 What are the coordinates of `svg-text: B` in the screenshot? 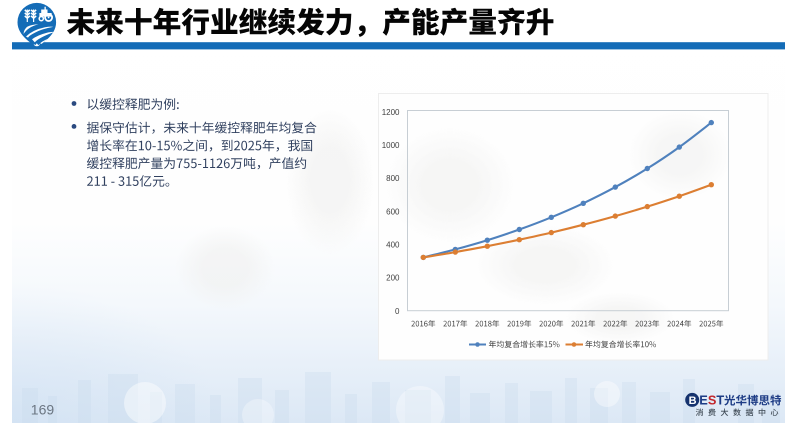 It's located at (693, 401).